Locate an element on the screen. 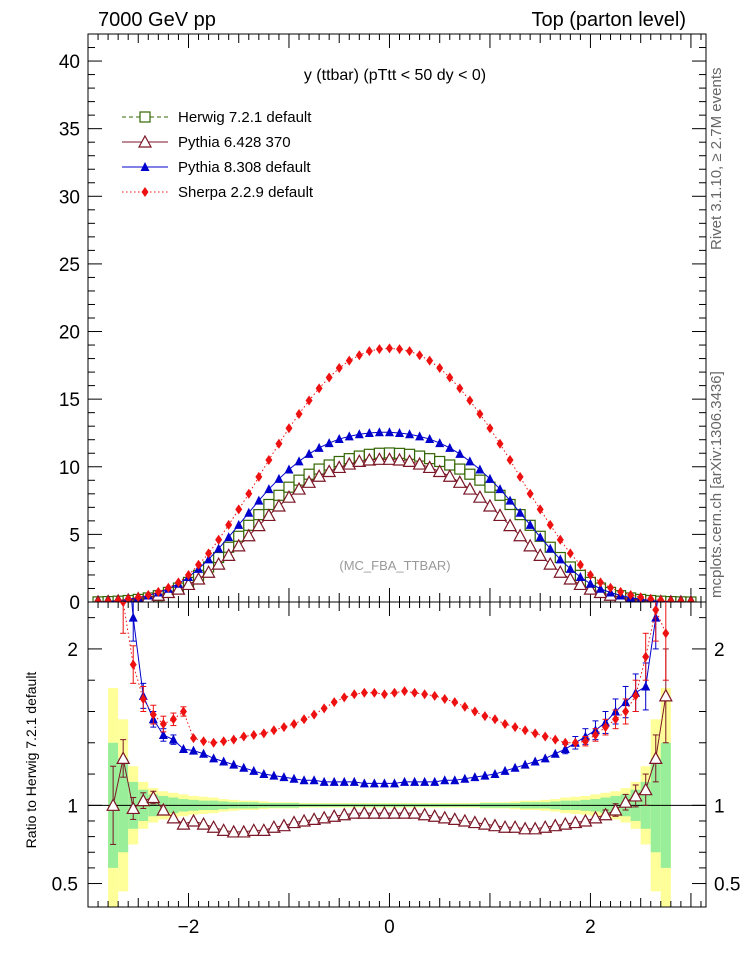 The image size is (746, 972). ratio-y-axis-label: Ratio to Herwig 7.2.1 default is located at coordinates (31, 760).